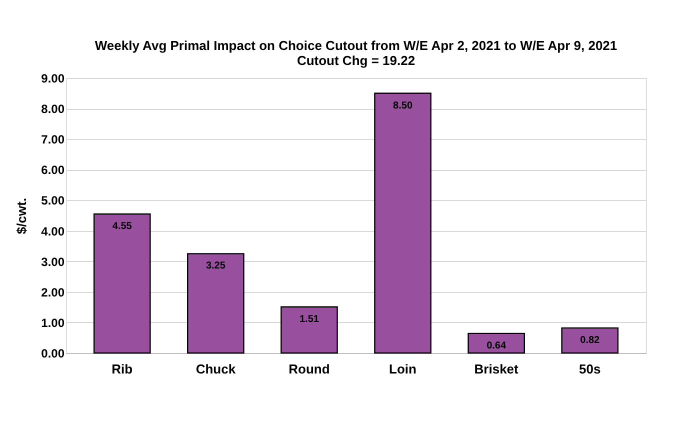  What do you see at coordinates (122, 226) in the screenshot?
I see `data-label: 4.55` at bounding box center [122, 226].